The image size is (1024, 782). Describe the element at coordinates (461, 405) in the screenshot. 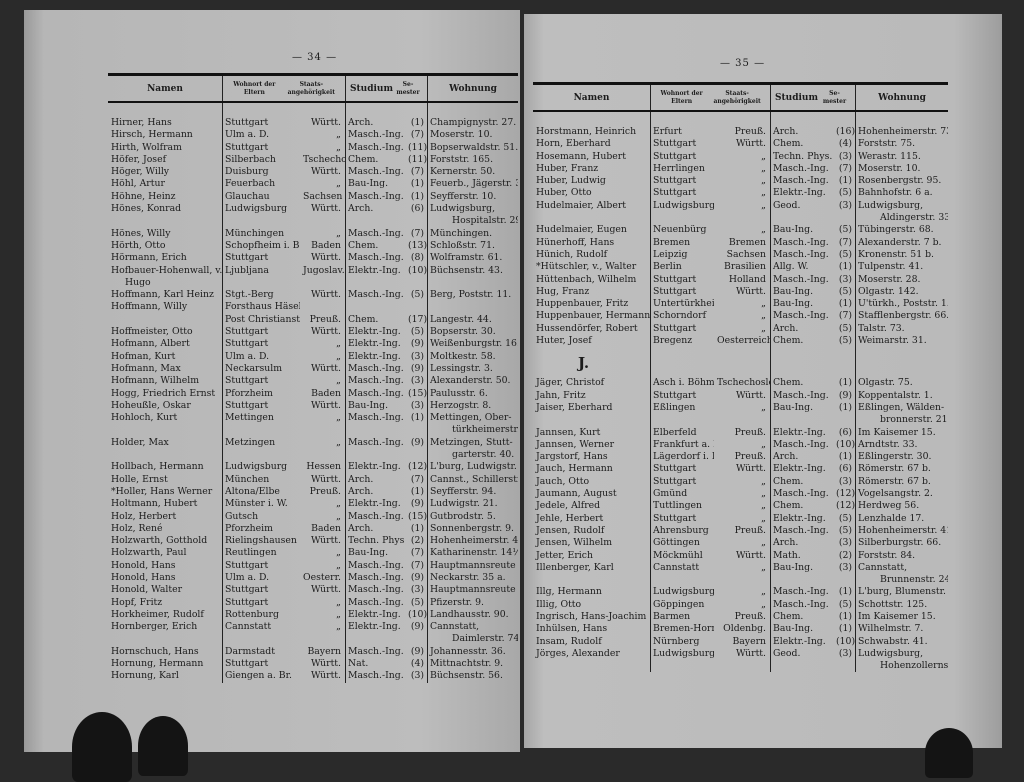

I see `address-line: Herzogstr. 8.` at that location.